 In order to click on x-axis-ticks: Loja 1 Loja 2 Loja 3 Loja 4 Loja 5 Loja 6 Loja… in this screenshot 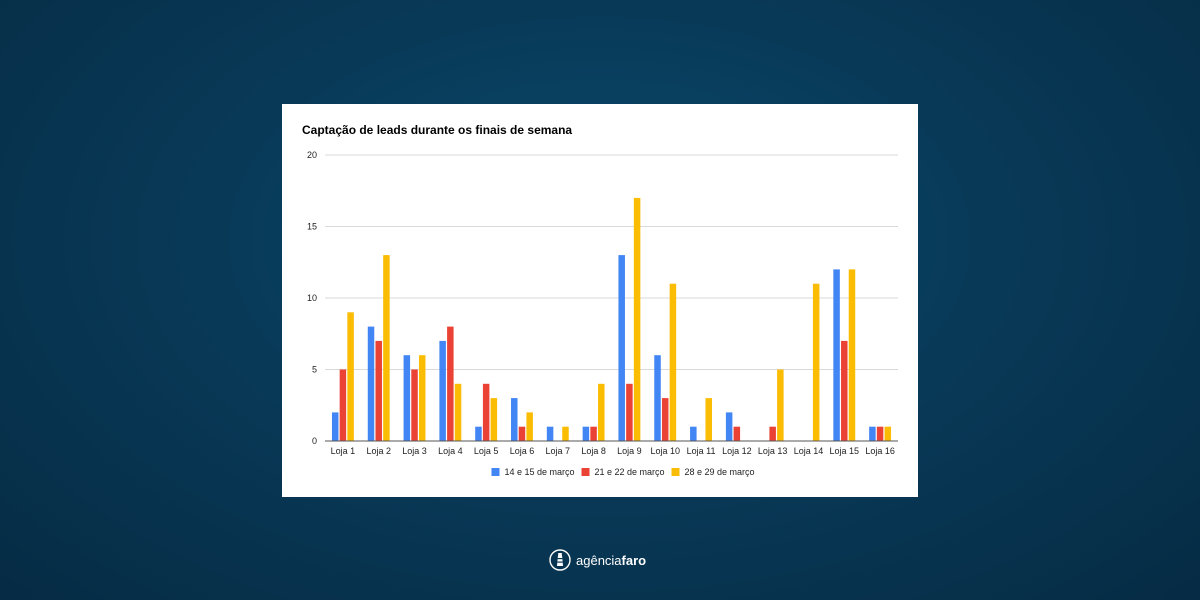, I will do `click(613, 451)`.